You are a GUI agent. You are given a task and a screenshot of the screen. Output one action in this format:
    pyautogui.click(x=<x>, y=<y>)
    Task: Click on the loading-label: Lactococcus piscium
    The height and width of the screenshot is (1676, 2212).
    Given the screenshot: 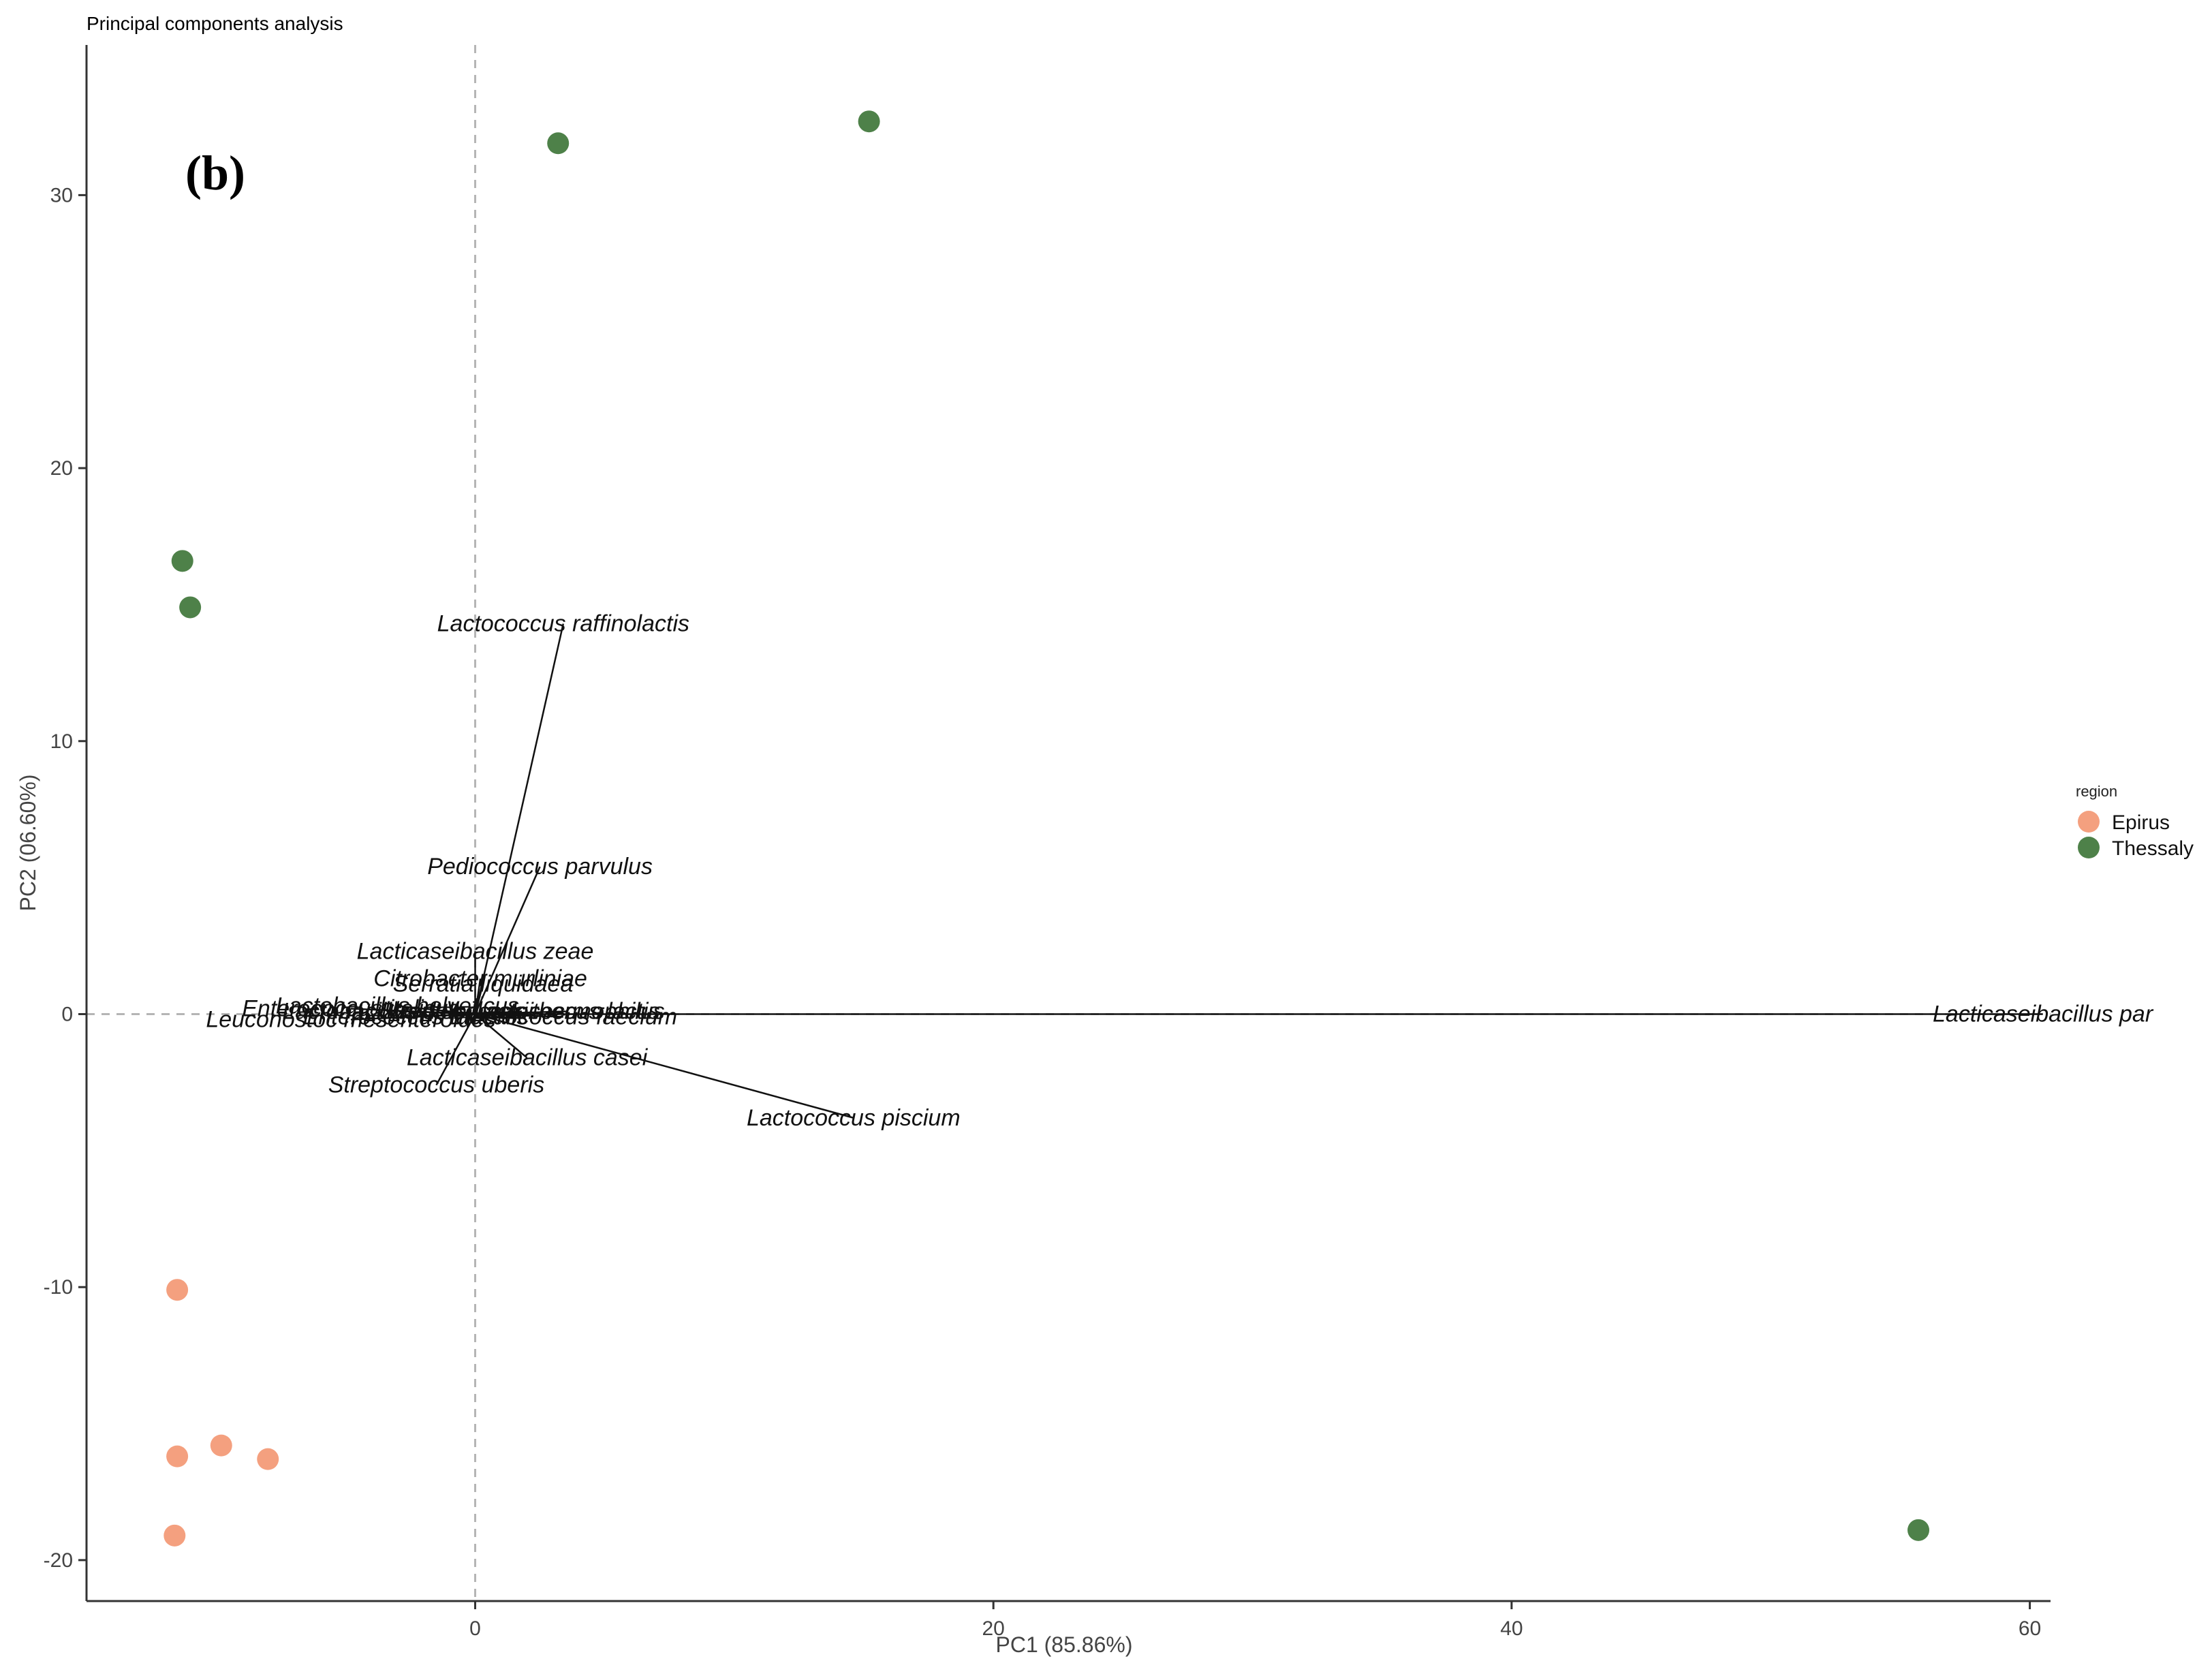 What is the action you would take?
    pyautogui.click(x=854, y=1118)
    